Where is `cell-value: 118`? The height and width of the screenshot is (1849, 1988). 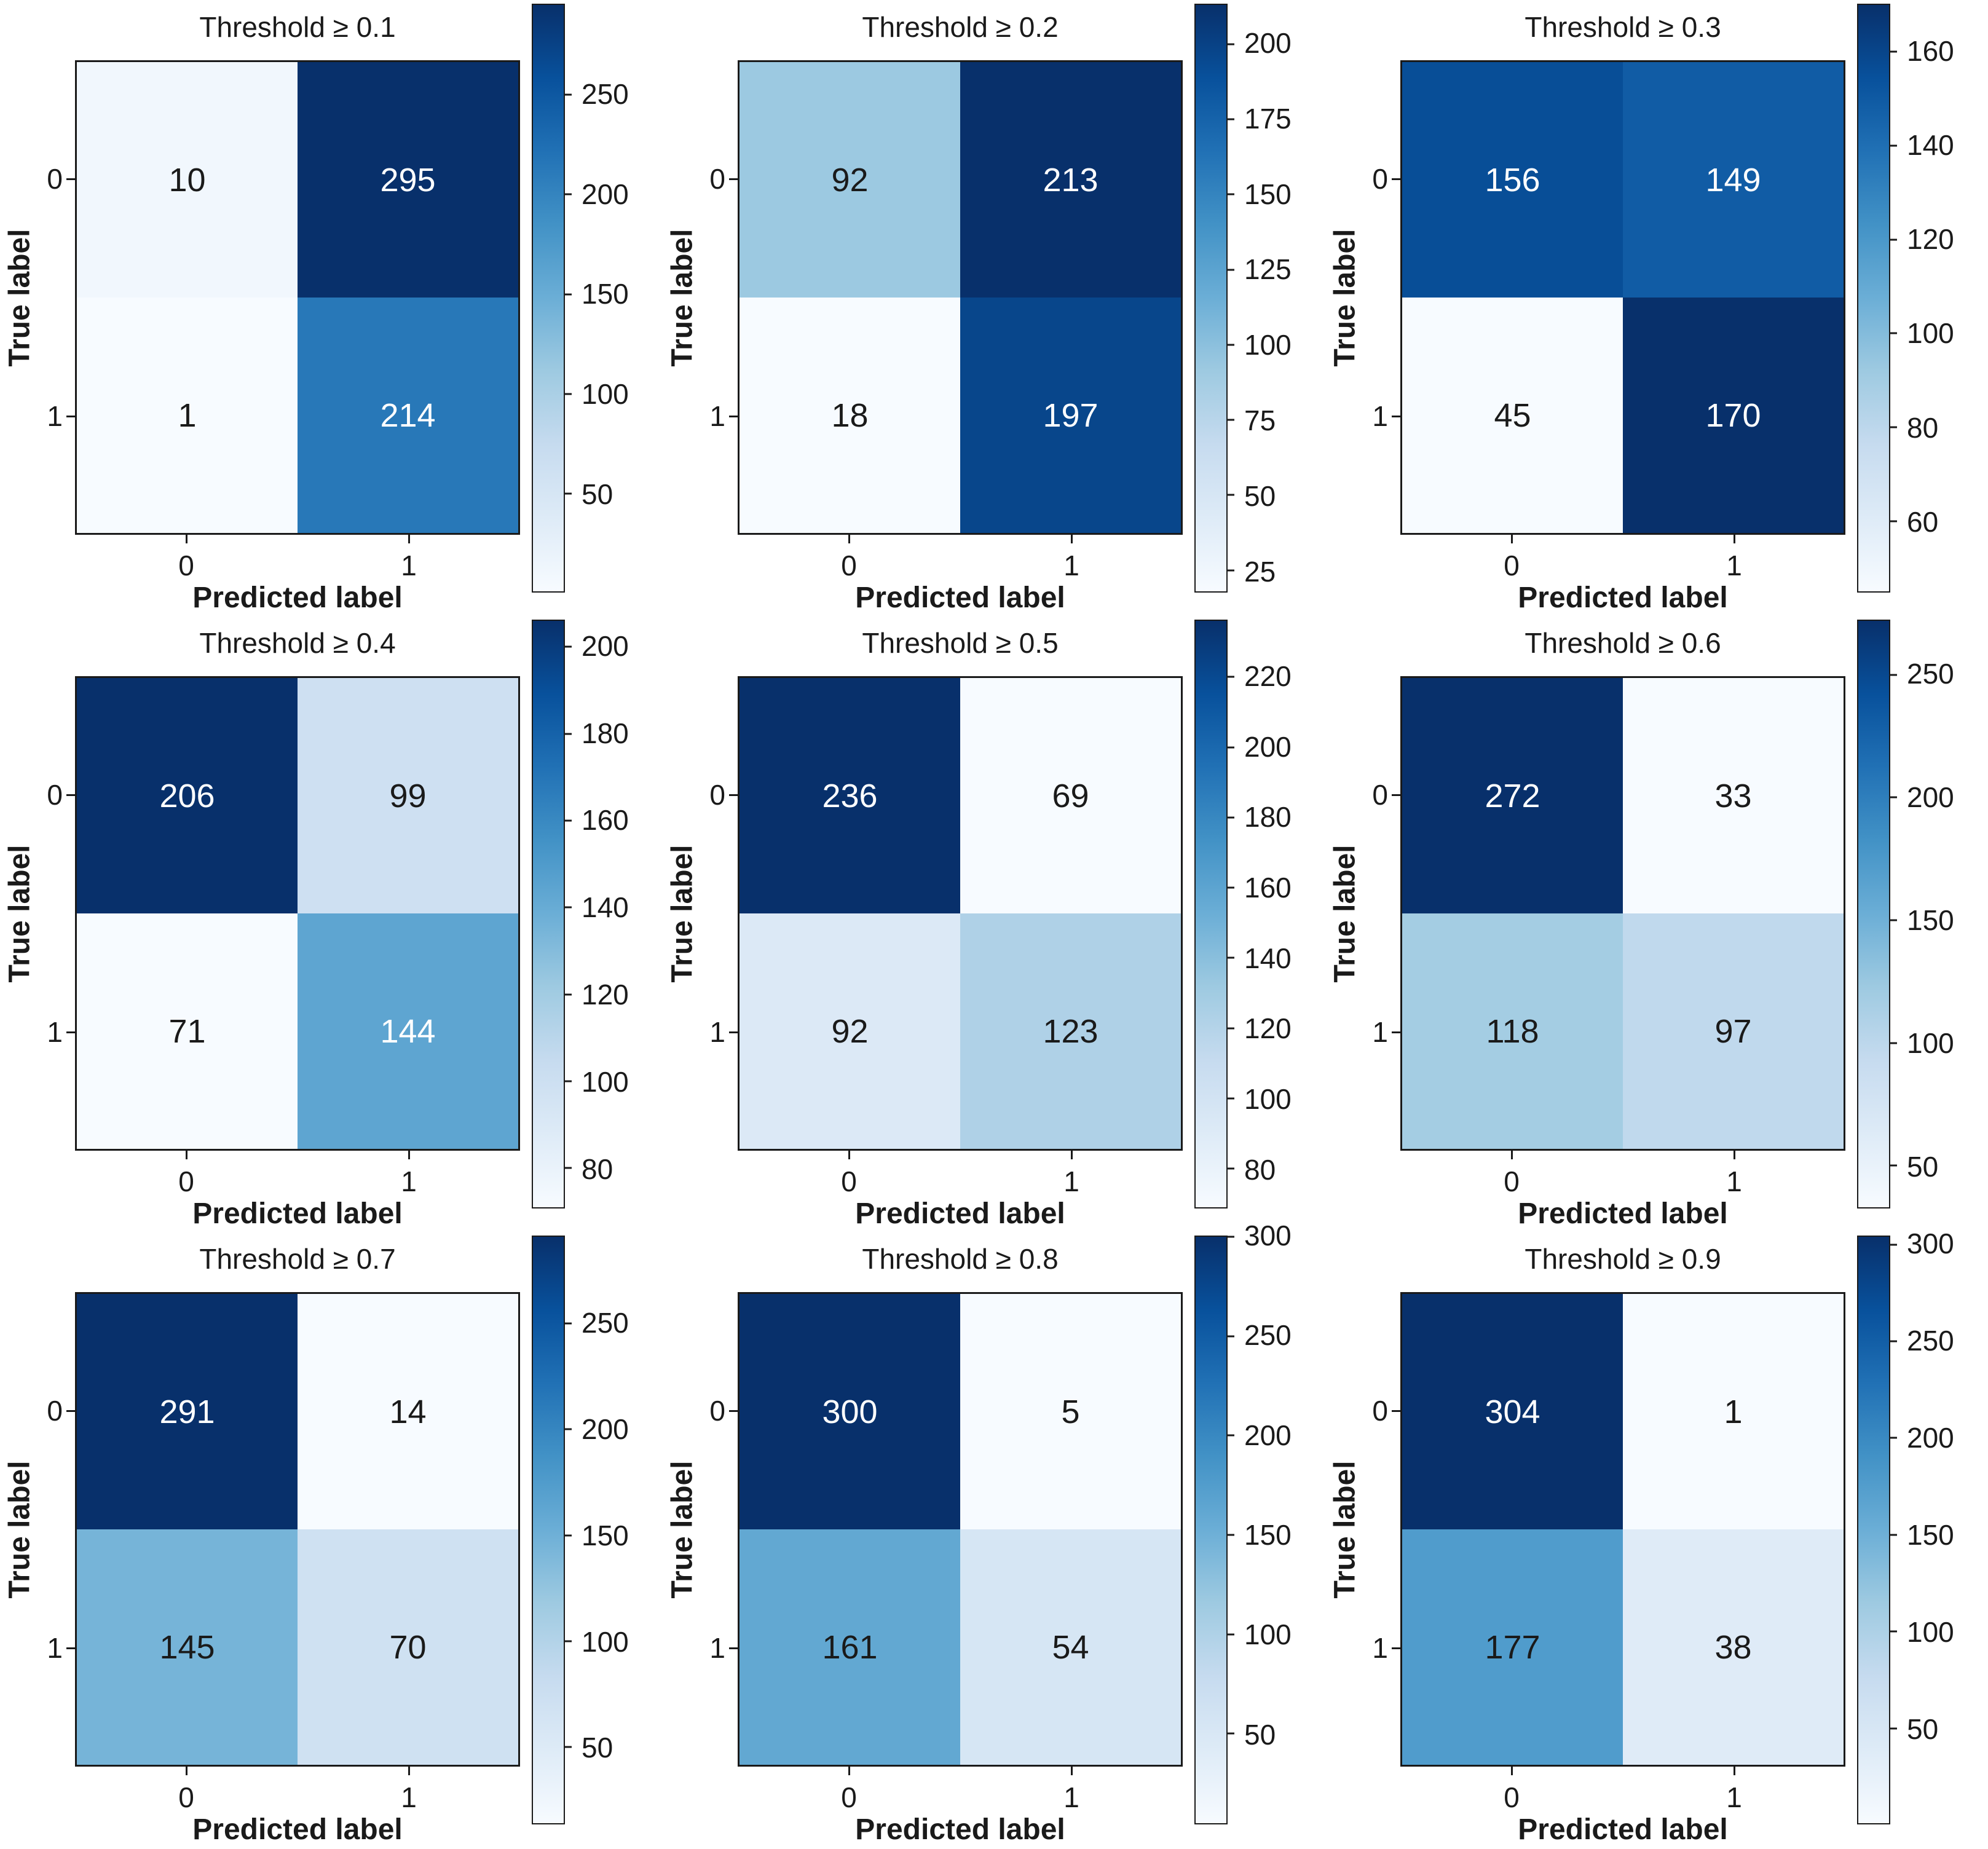
cell-value: 118 is located at coordinates (1512, 1031).